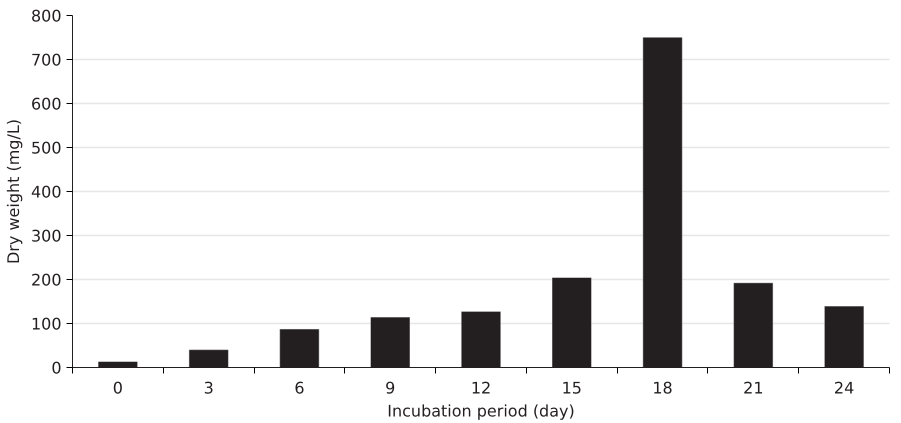  I want to click on y-axis-title: Dry weight (mg/L), so click(13, 191).